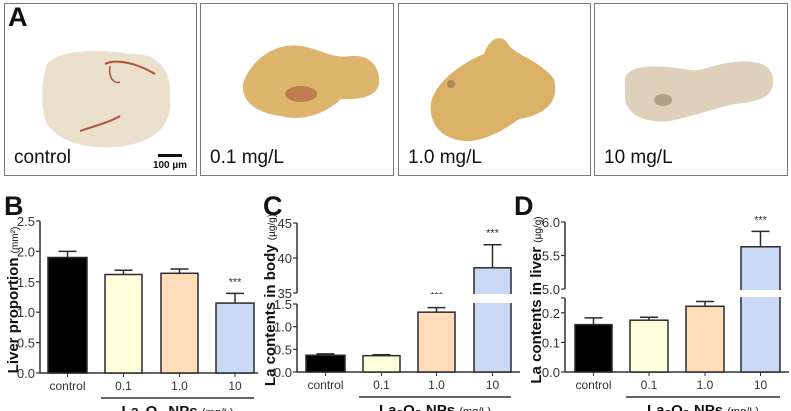 The height and width of the screenshot is (411, 791). I want to click on y-axis-label-main: La contents in liver, so click(536, 313).